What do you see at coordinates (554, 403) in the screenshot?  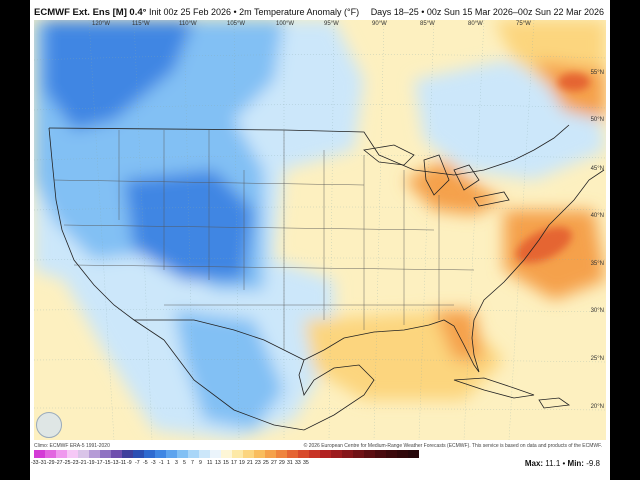 I see `hispaniola` at bounding box center [554, 403].